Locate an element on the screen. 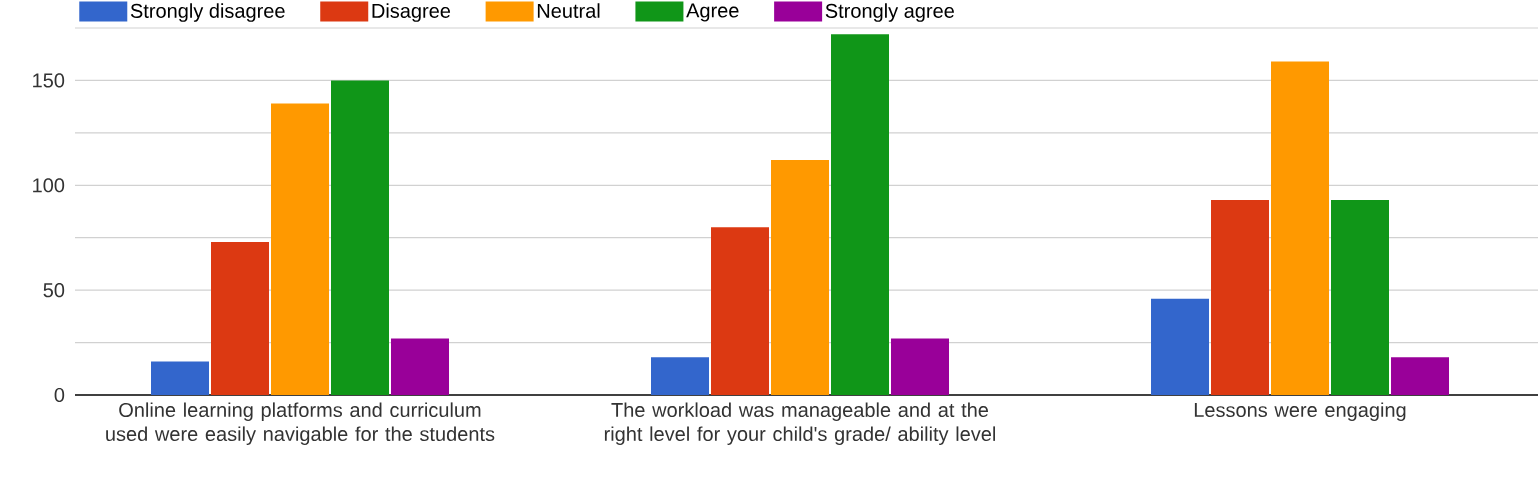  legend-label: Disagree is located at coordinates (411, 12).